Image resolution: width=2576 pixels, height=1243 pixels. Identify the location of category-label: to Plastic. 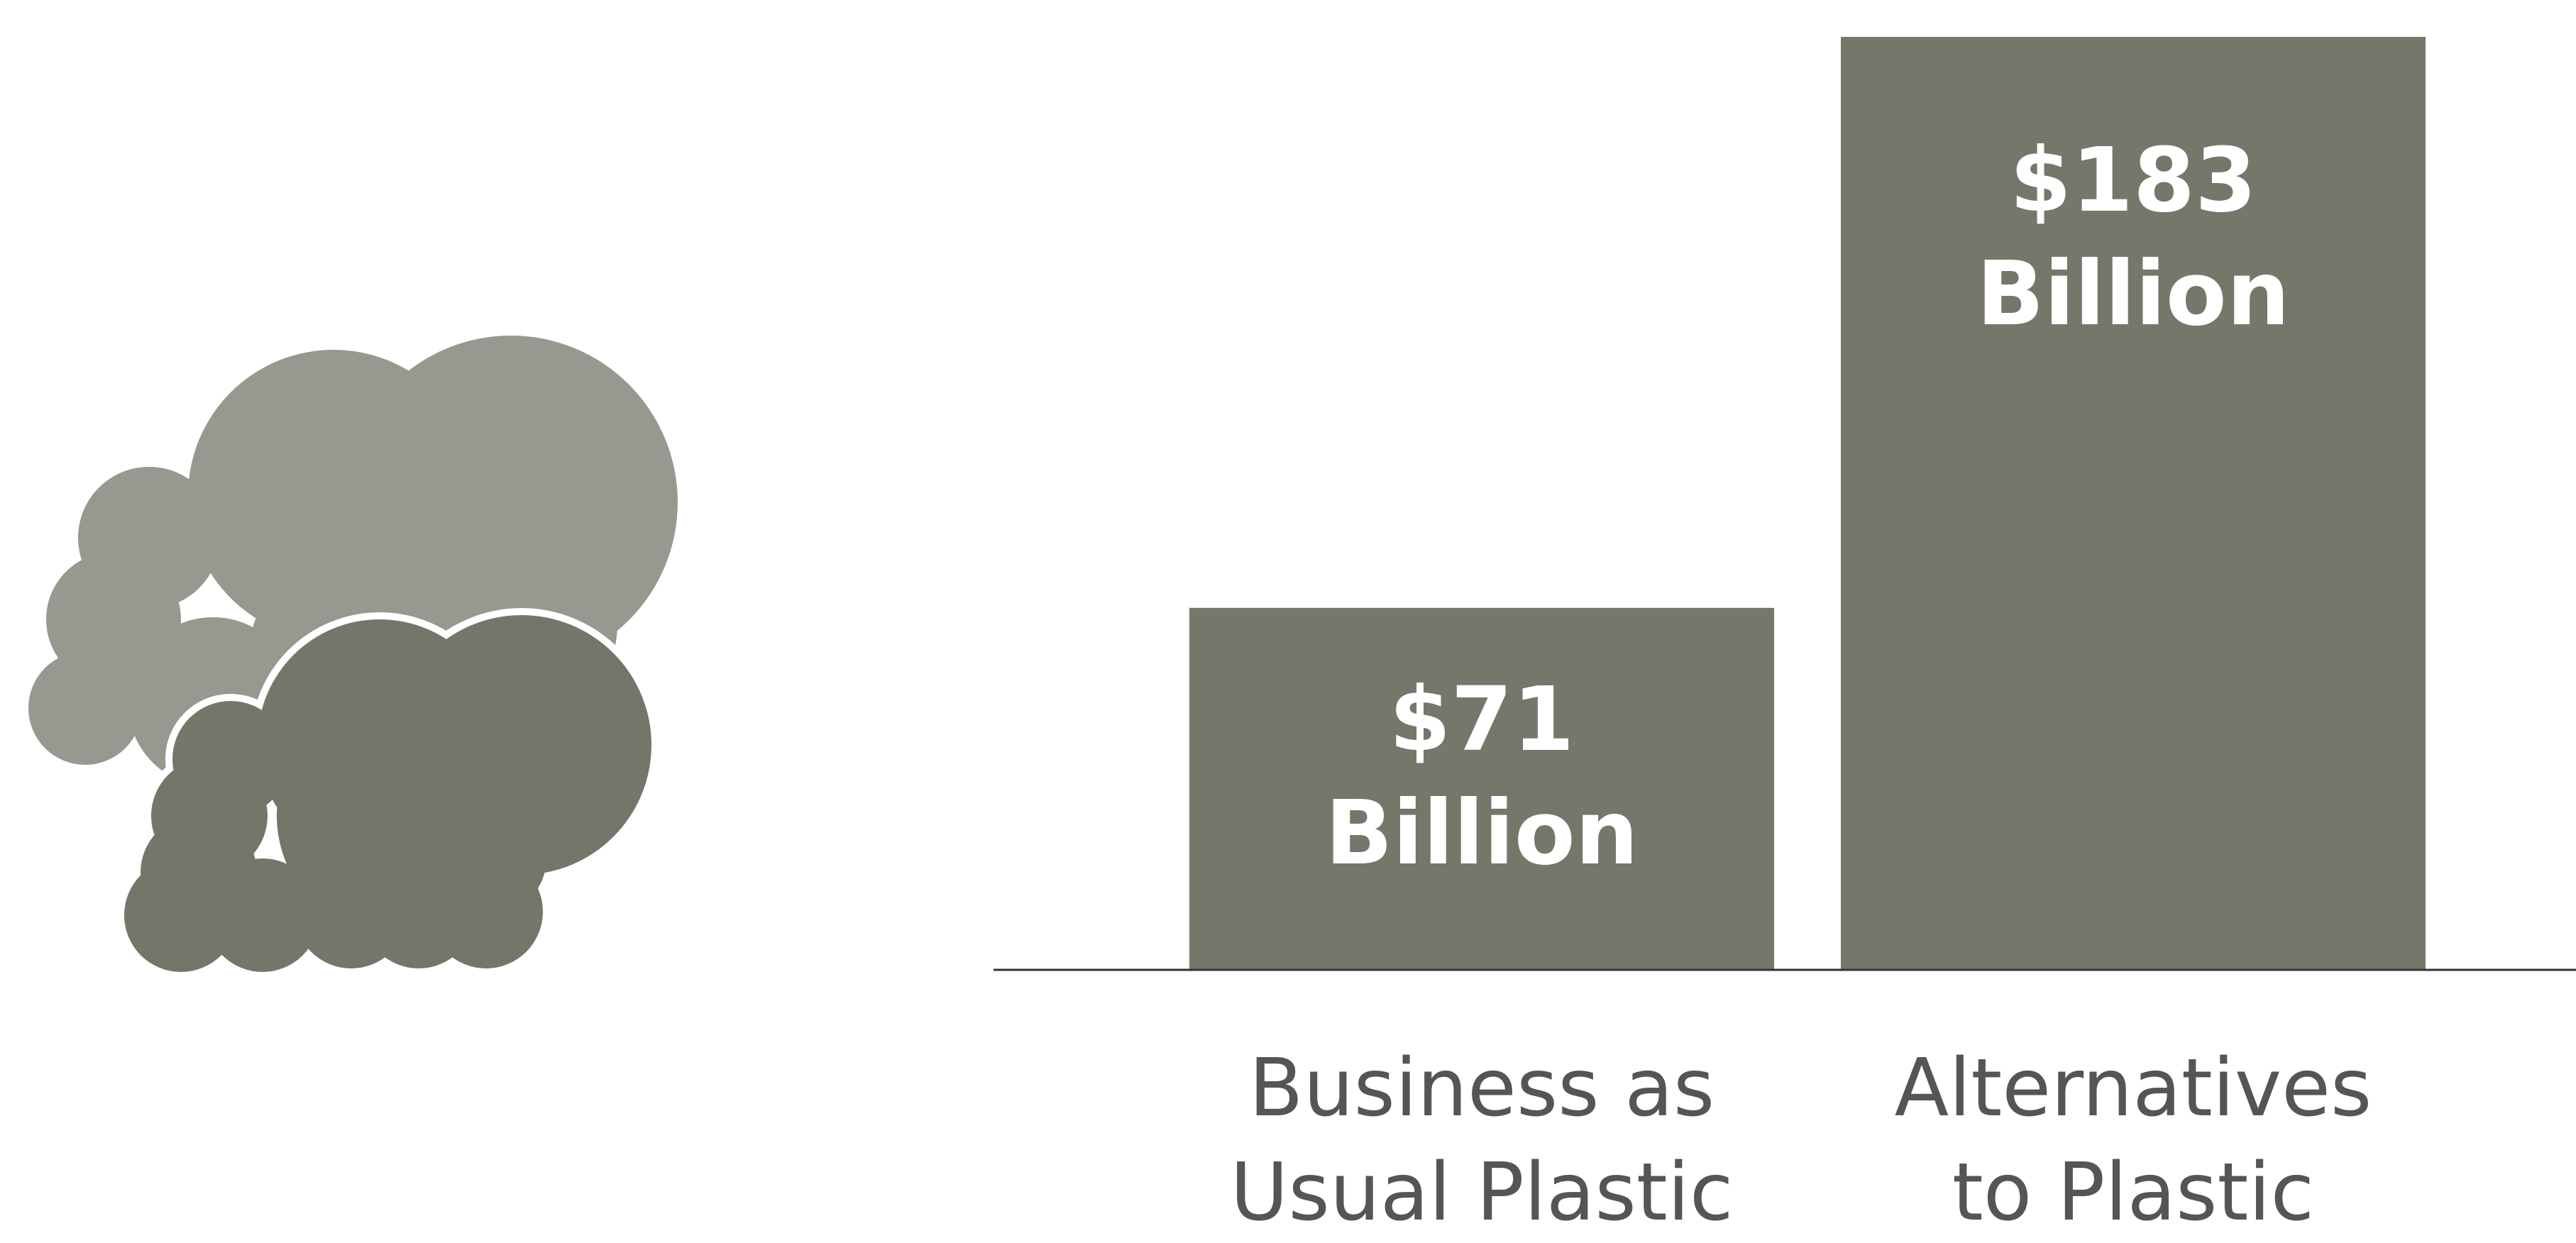
(2133, 1193).